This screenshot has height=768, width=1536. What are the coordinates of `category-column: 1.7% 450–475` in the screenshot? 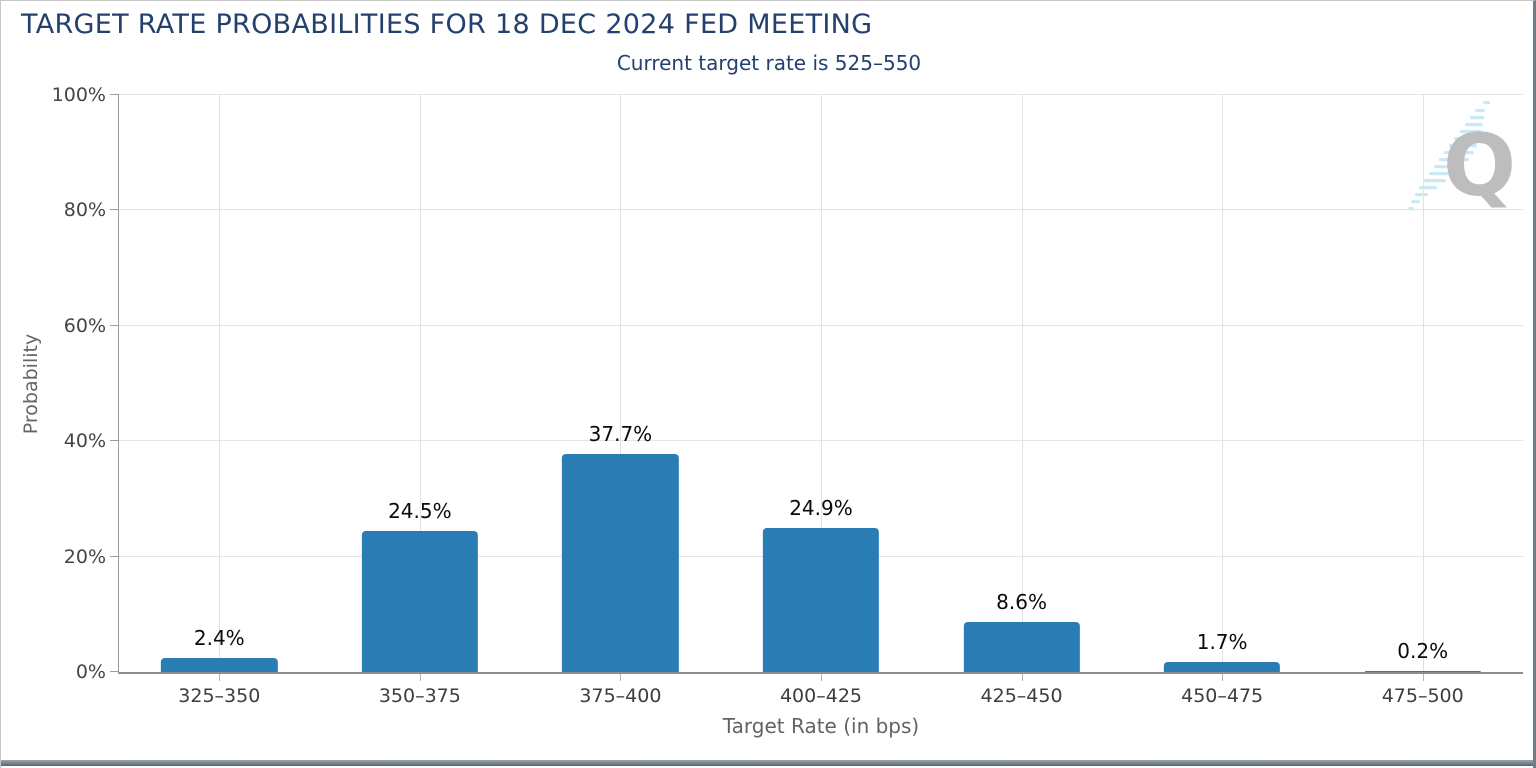 It's located at (1222, 401).